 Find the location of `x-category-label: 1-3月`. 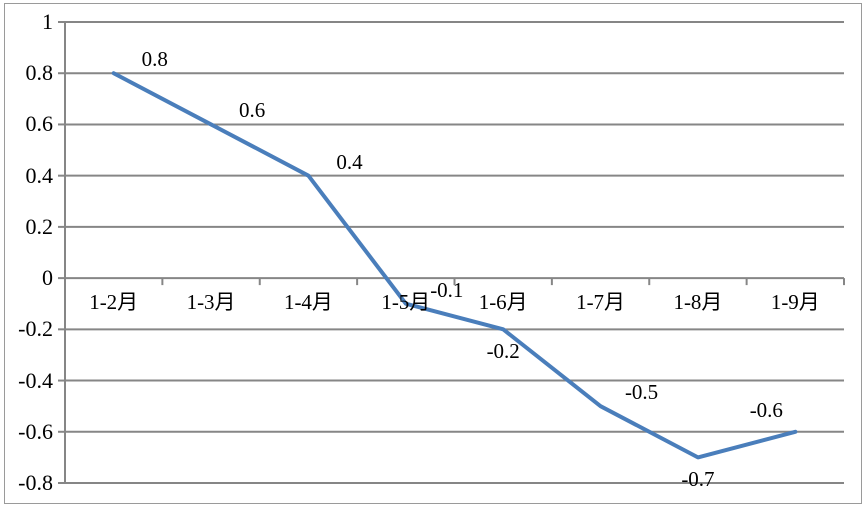

x-category-label: 1-3月 is located at coordinates (211, 302).